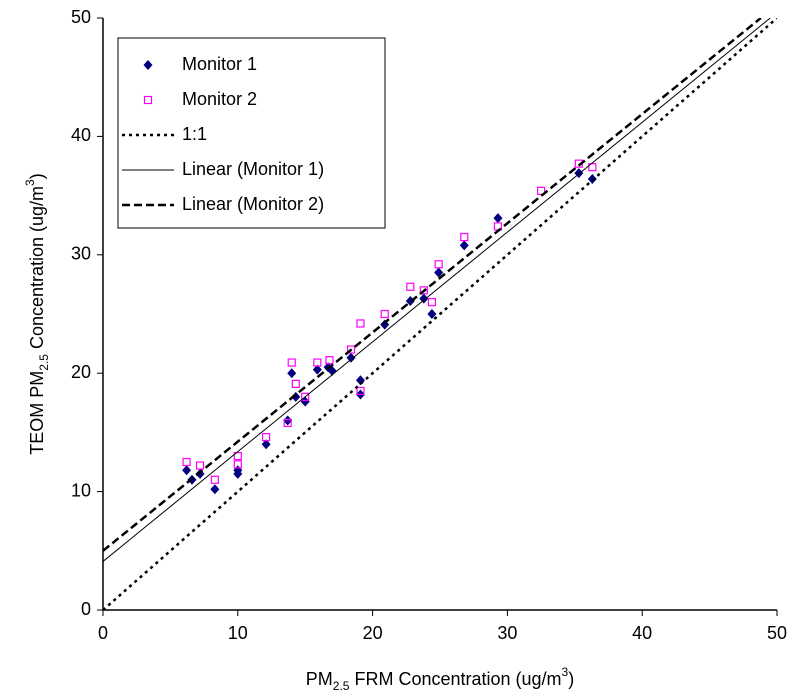 This screenshot has width=793, height=696. What do you see at coordinates (219, 64) in the screenshot?
I see `legend-label: Monitor 1` at bounding box center [219, 64].